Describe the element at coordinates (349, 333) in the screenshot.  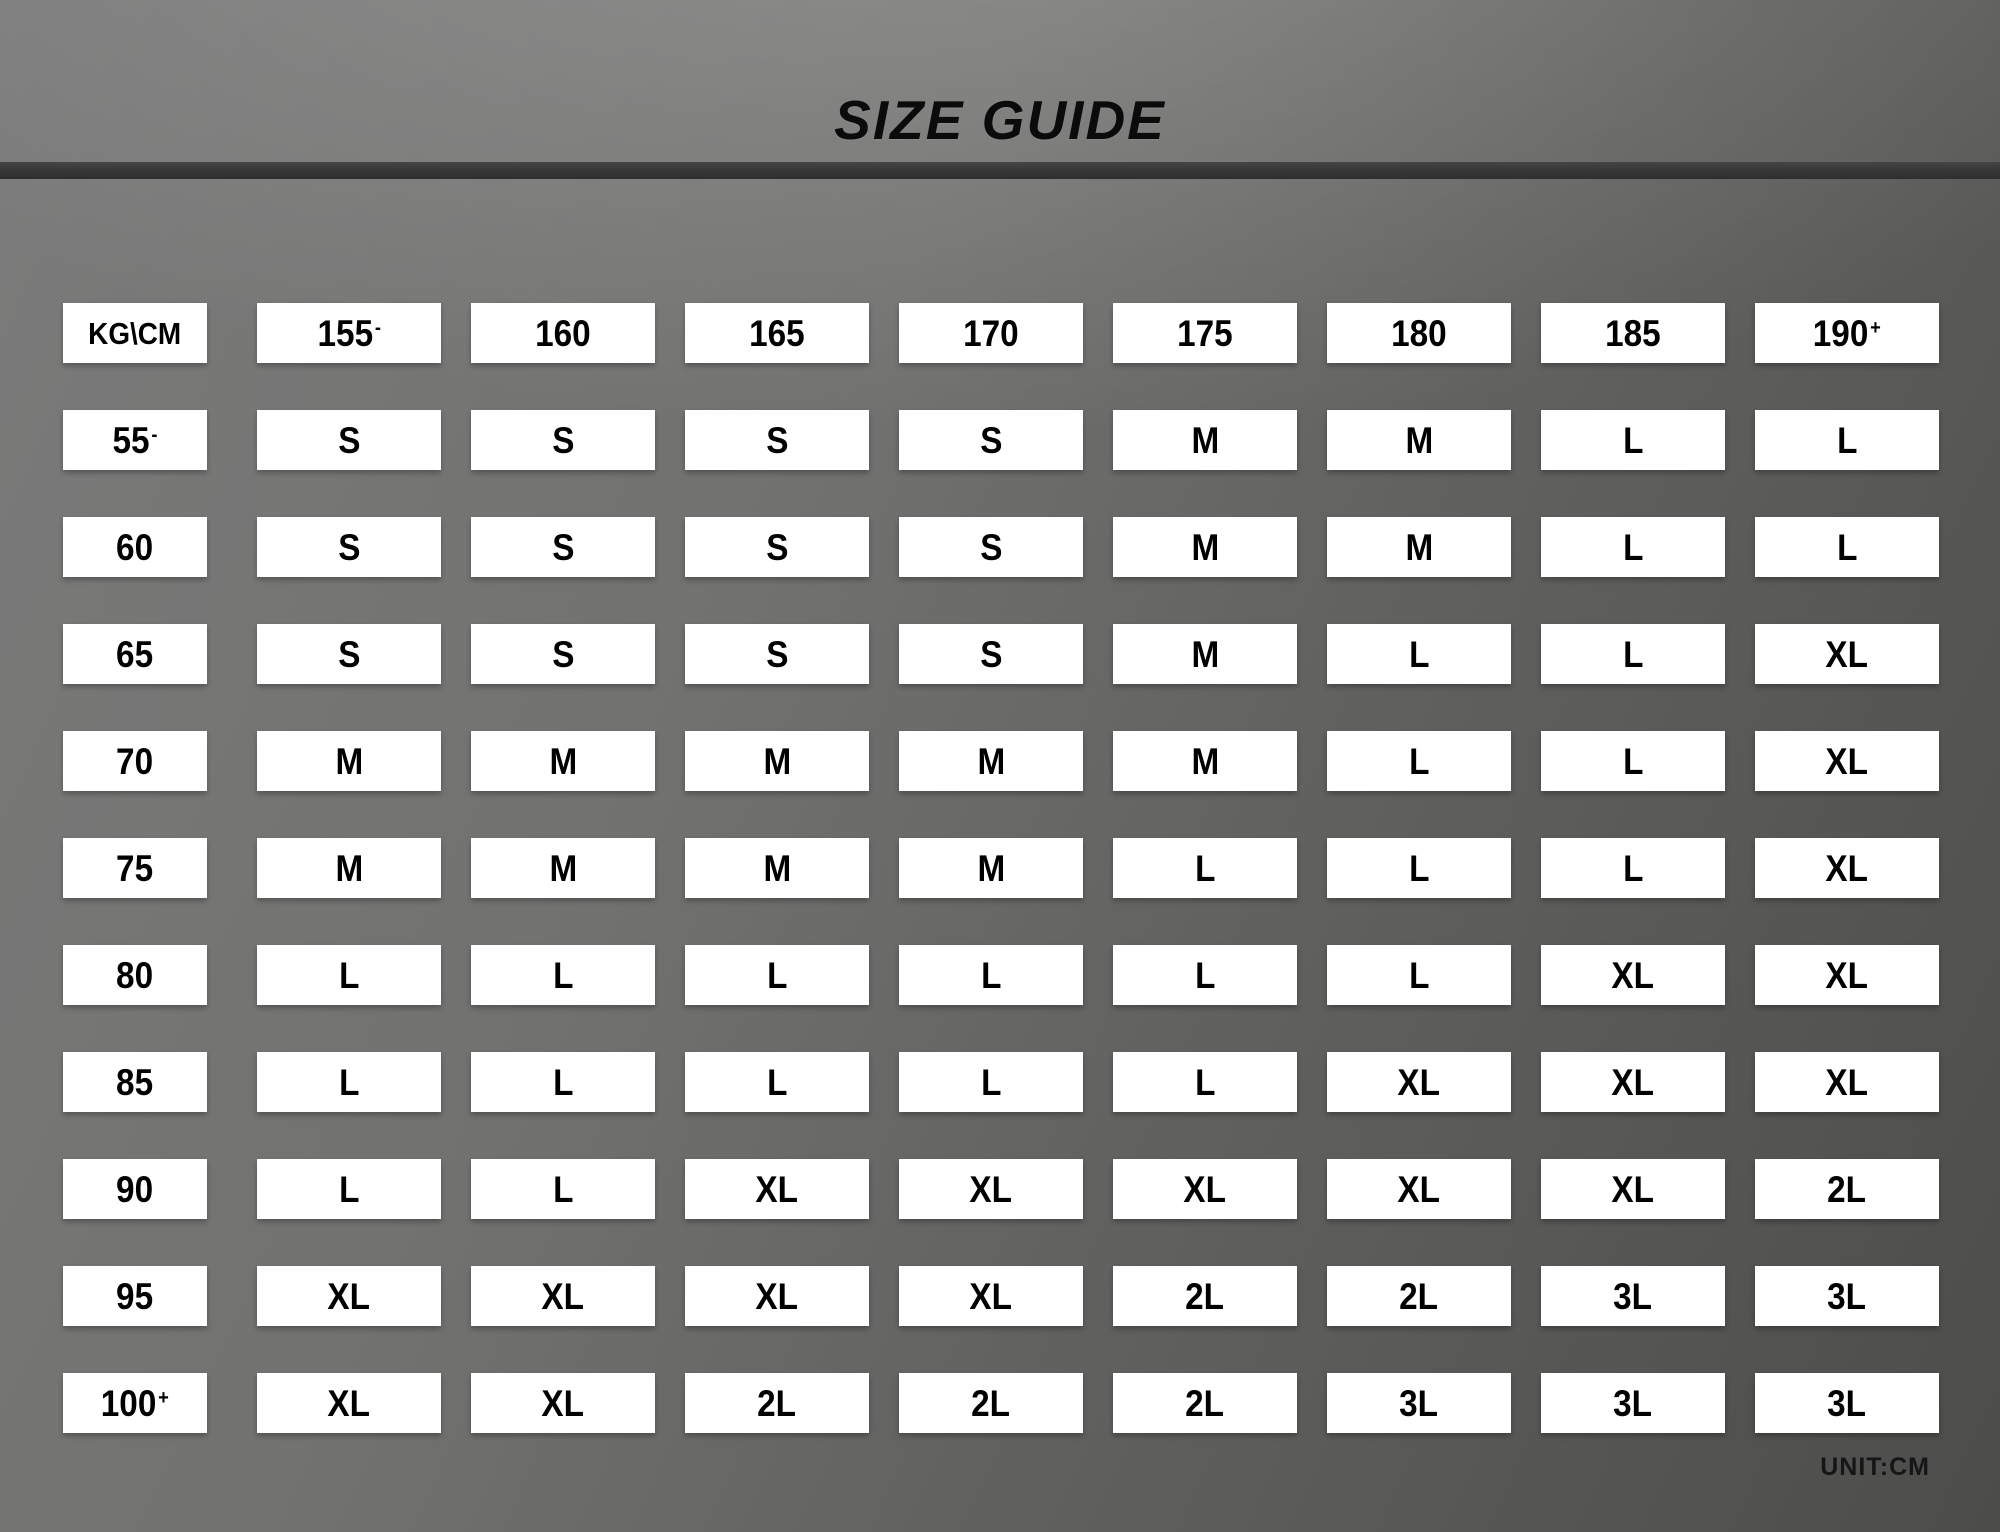
I see `col-header-cell: 155-` at that location.